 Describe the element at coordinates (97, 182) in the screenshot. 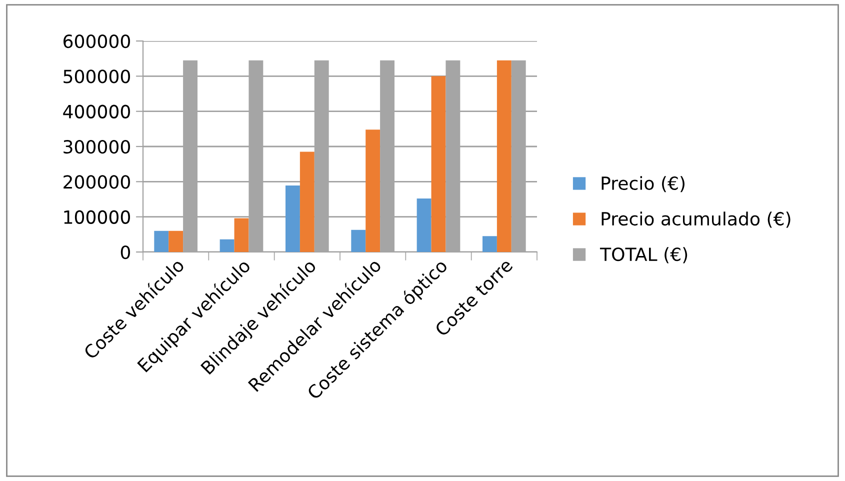

I see `y-tick-label: 200000` at that location.